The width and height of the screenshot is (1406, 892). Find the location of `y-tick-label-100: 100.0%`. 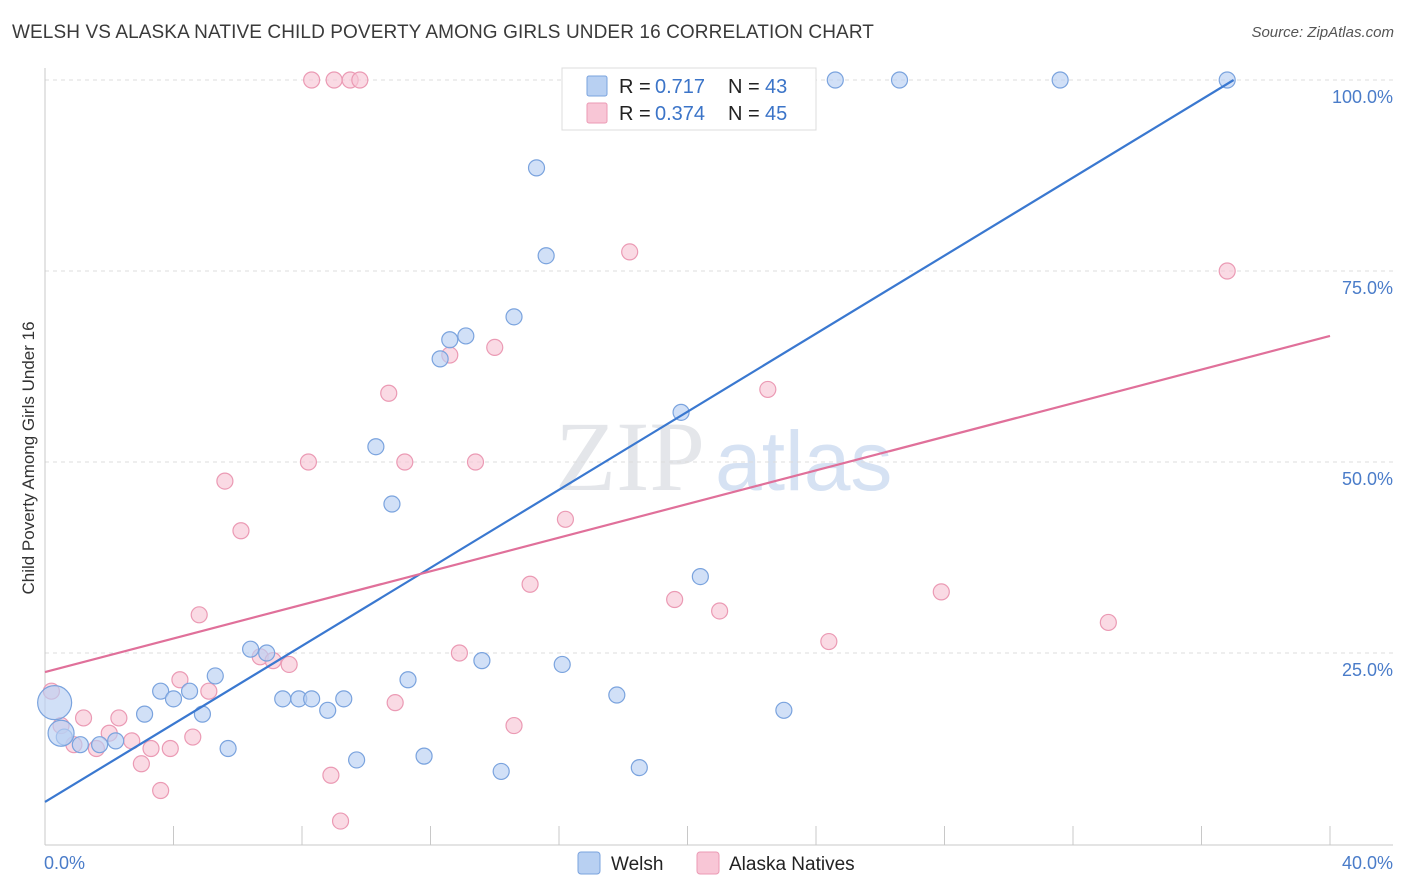

y-tick-label-100: 100.0% is located at coordinates (1362, 97).